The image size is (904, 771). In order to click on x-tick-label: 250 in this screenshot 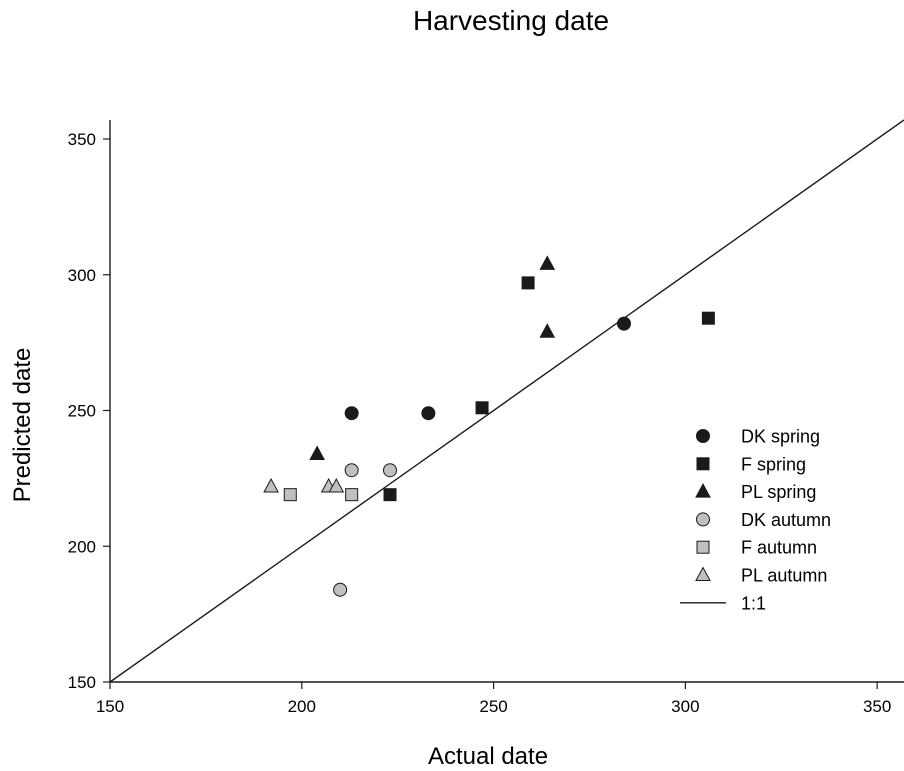, I will do `click(493, 706)`.